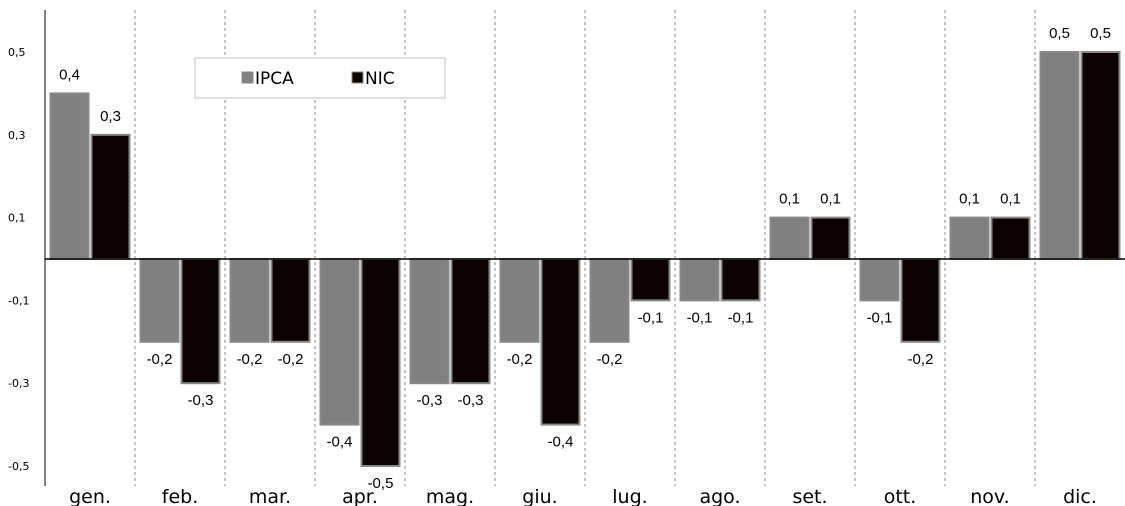 The height and width of the screenshot is (506, 1125). Describe the element at coordinates (380, 79) in the screenshot. I see `legend-label: NIC` at that location.